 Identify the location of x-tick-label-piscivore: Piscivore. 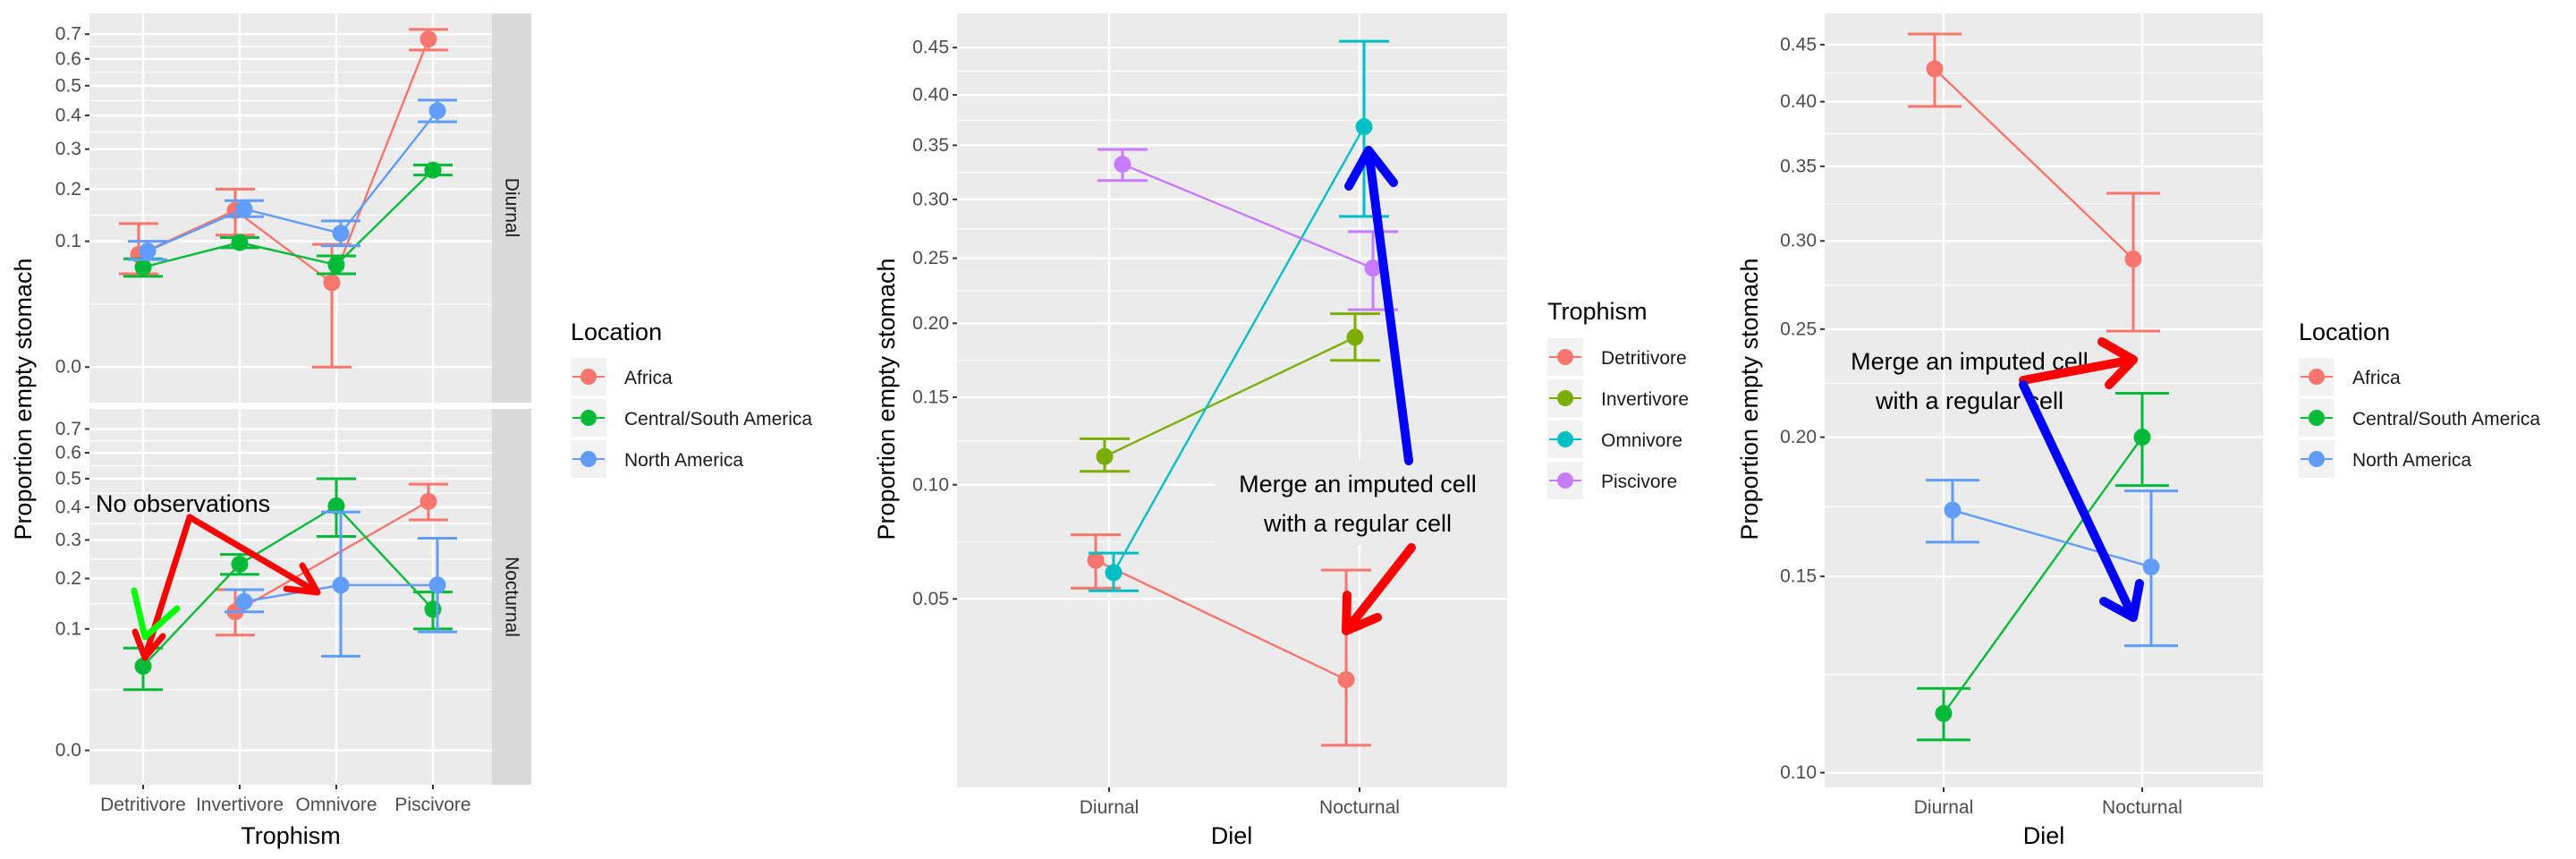
(432, 805).